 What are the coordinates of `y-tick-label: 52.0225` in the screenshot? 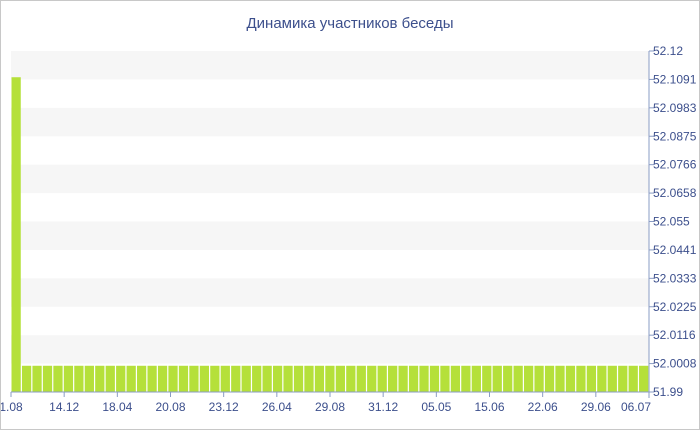 It's located at (675, 307).